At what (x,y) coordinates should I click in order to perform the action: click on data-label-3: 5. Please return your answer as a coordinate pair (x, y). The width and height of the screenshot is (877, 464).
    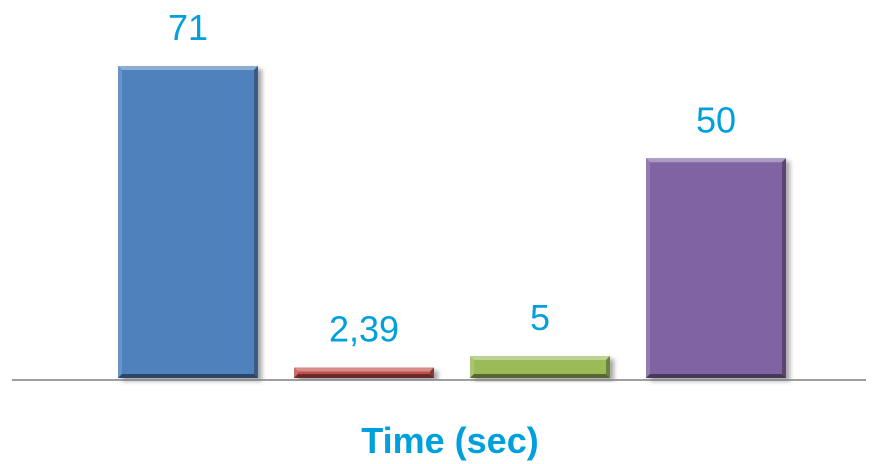
    Looking at the image, I should click on (540, 317).